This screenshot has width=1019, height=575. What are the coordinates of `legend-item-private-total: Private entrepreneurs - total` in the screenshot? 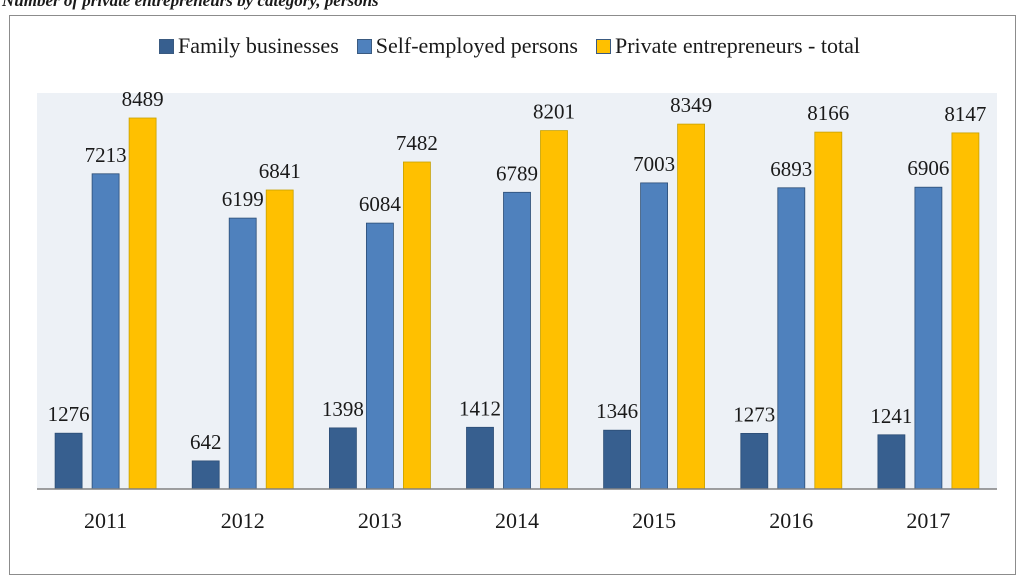 It's located at (728, 46).